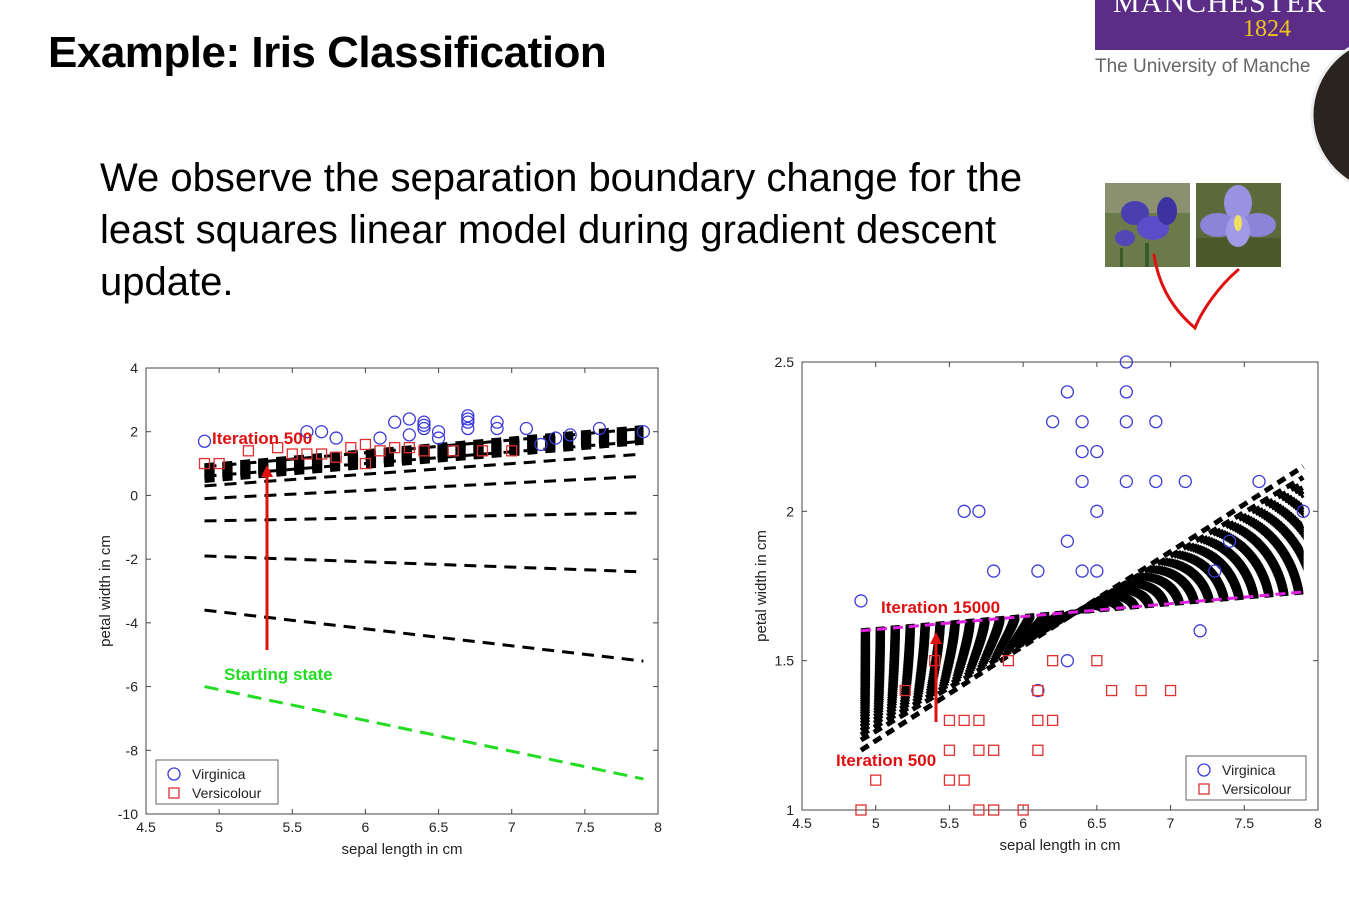 The height and width of the screenshot is (910, 1349). Describe the element at coordinates (1238, 225) in the screenshot. I see `iris-photo-versicolour` at that location.